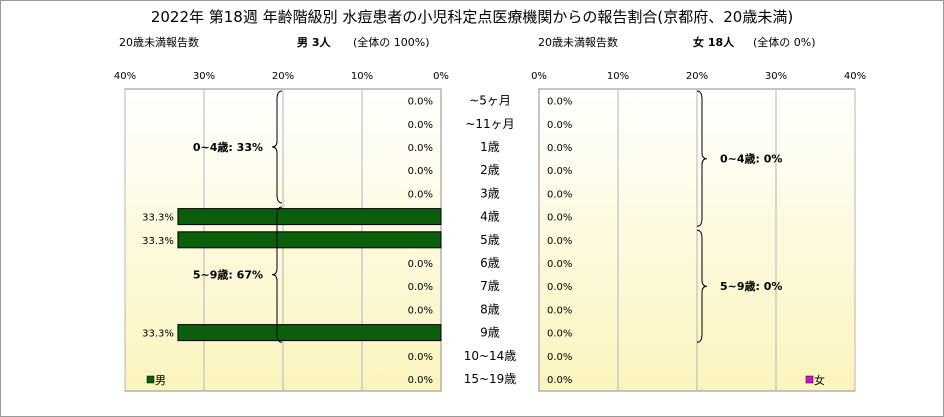 This screenshot has width=944, height=417. I want to click on female-header-label: 20歳未満報告数, so click(578, 42).